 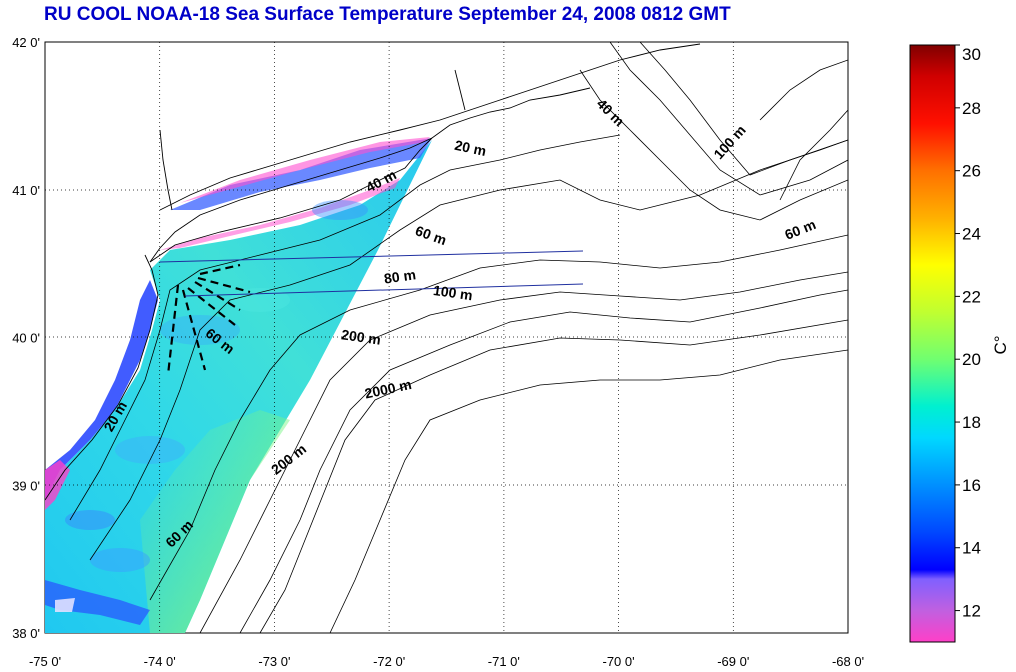 I want to click on colorbar-tick-label: 24, so click(x=971, y=234).